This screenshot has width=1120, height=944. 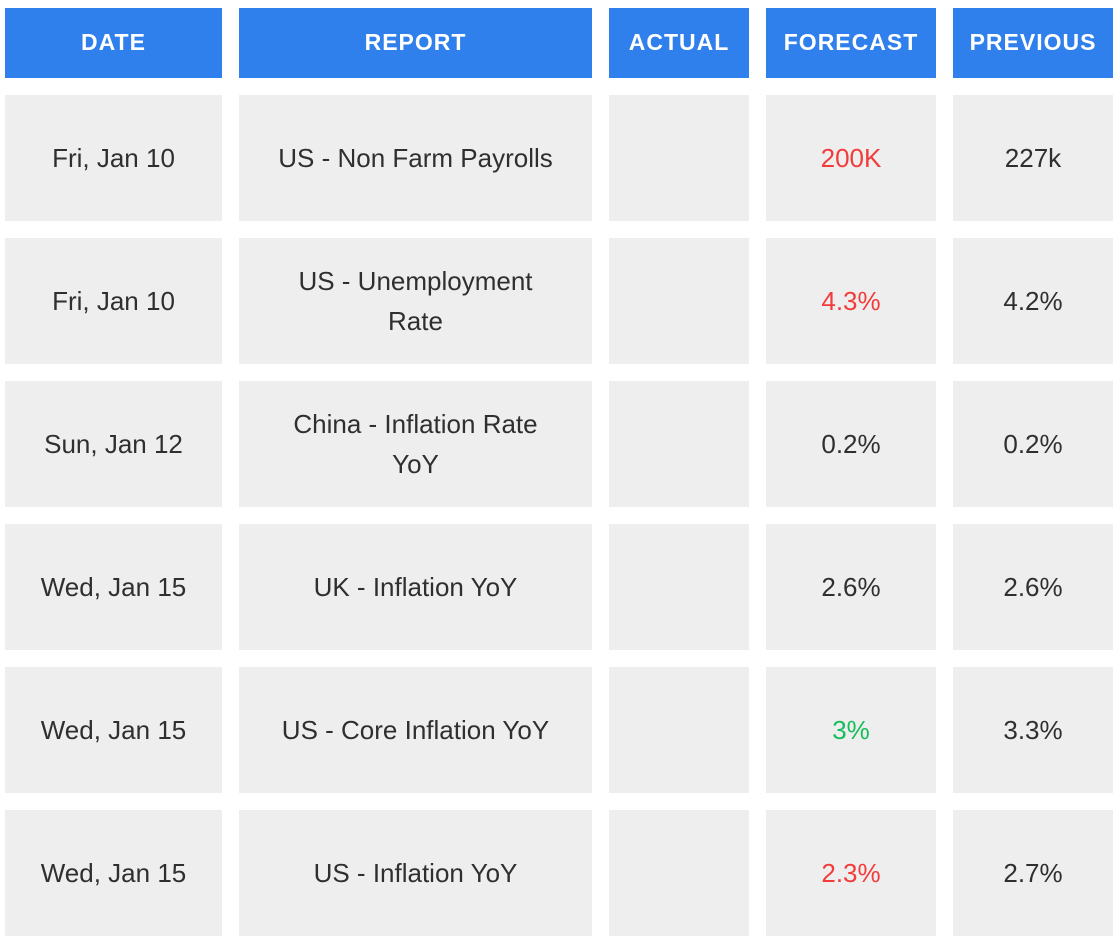 What do you see at coordinates (1033, 43) in the screenshot?
I see `column-header-previous: PREVIOUS` at bounding box center [1033, 43].